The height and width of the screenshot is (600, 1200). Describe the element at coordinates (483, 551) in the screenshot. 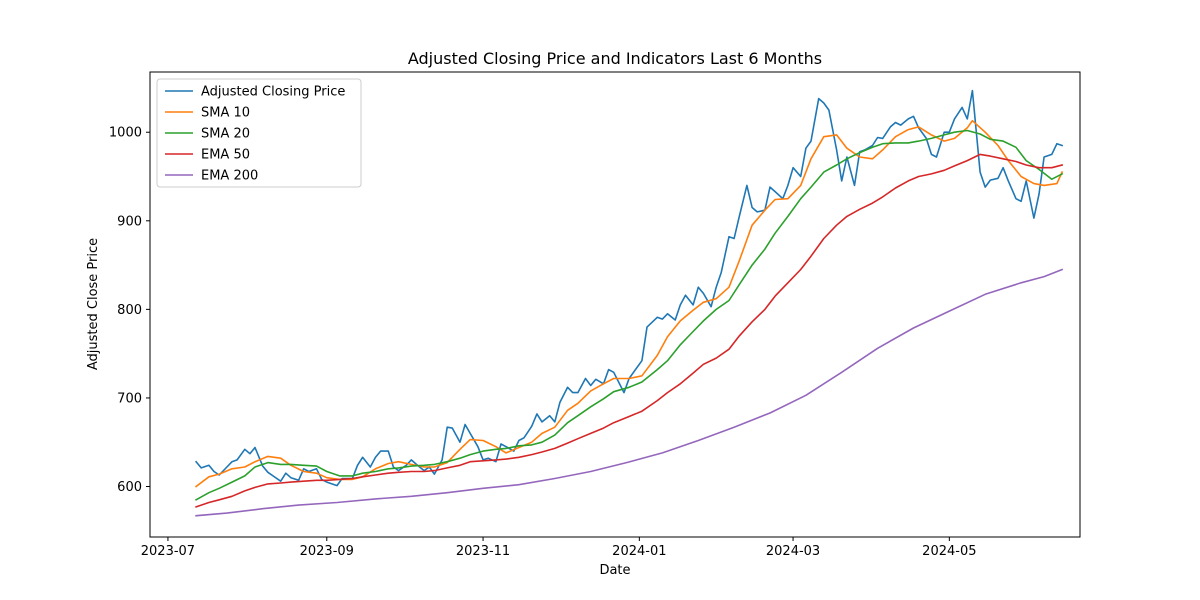

I see `x-tick-label: 2023-11` at that location.